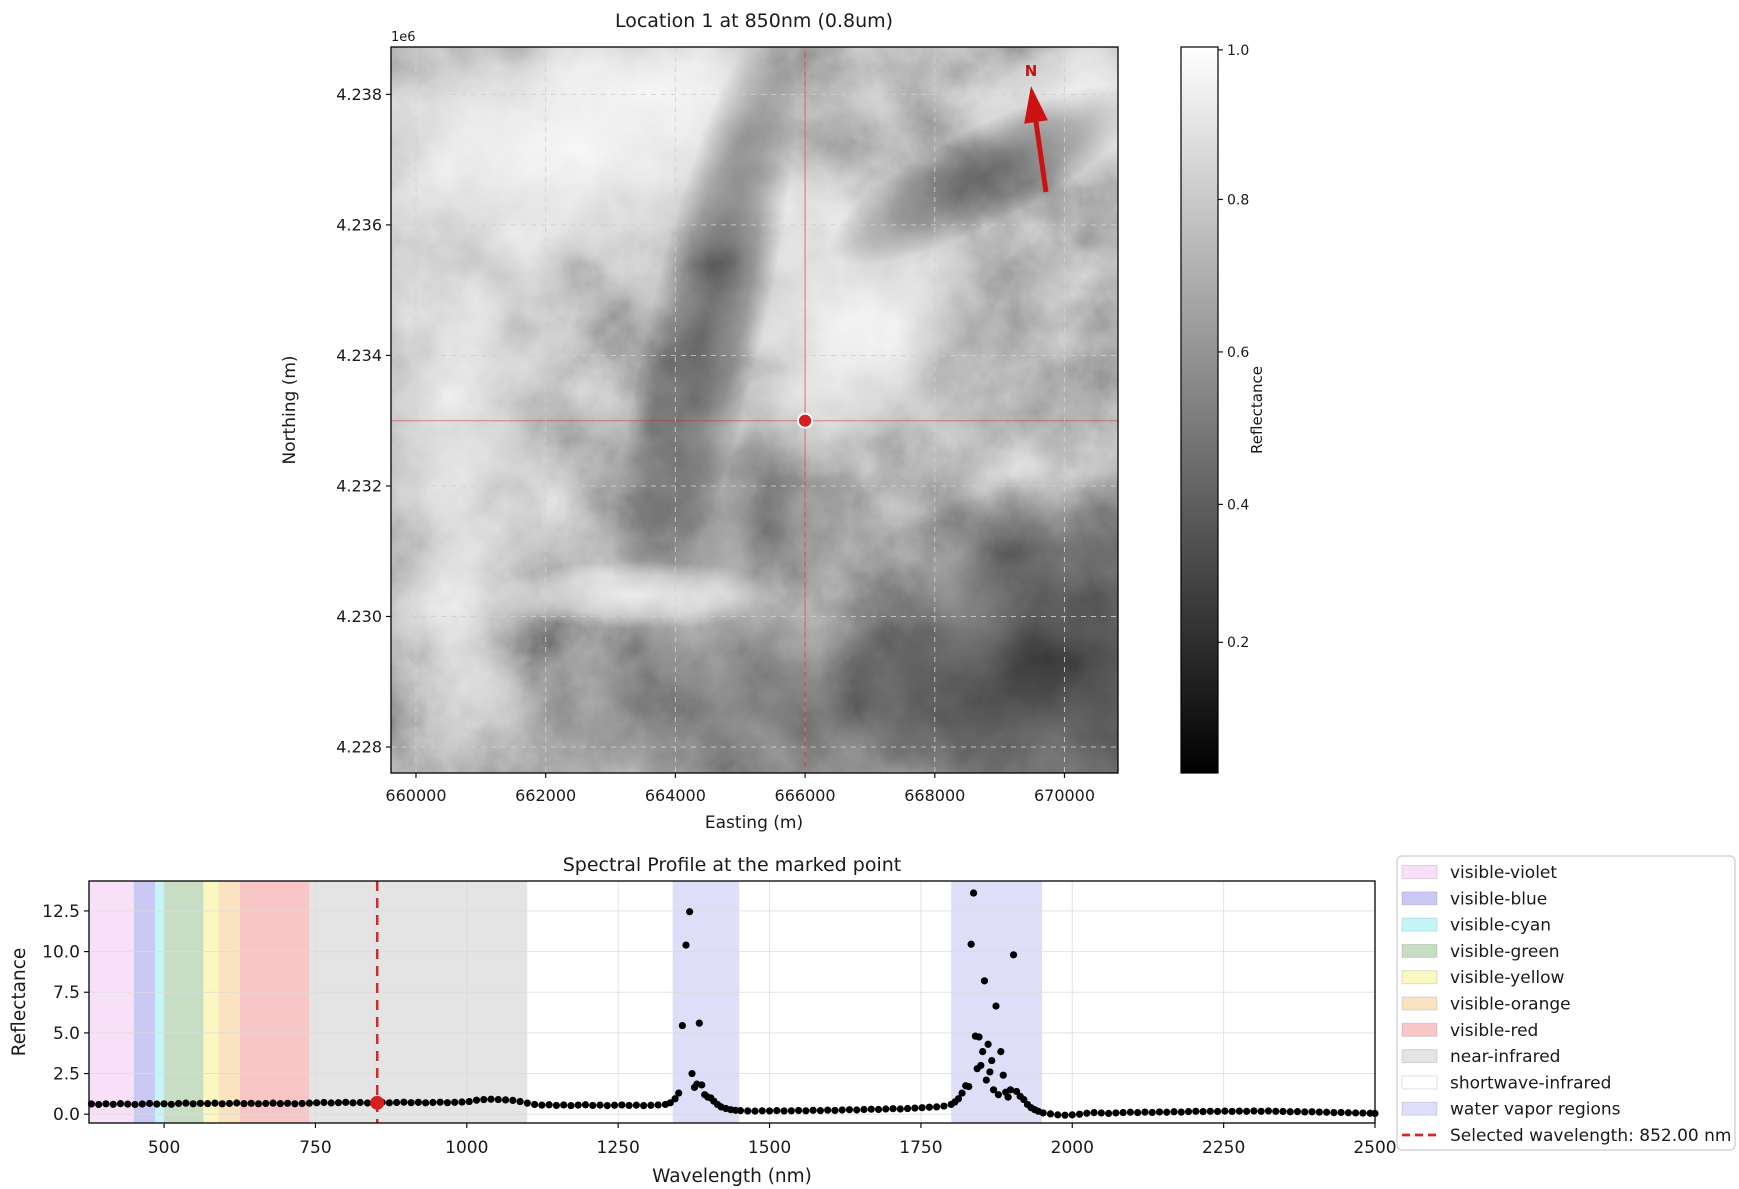  What do you see at coordinates (545, 795) in the screenshot?
I see `svg-text: 662000` at bounding box center [545, 795].